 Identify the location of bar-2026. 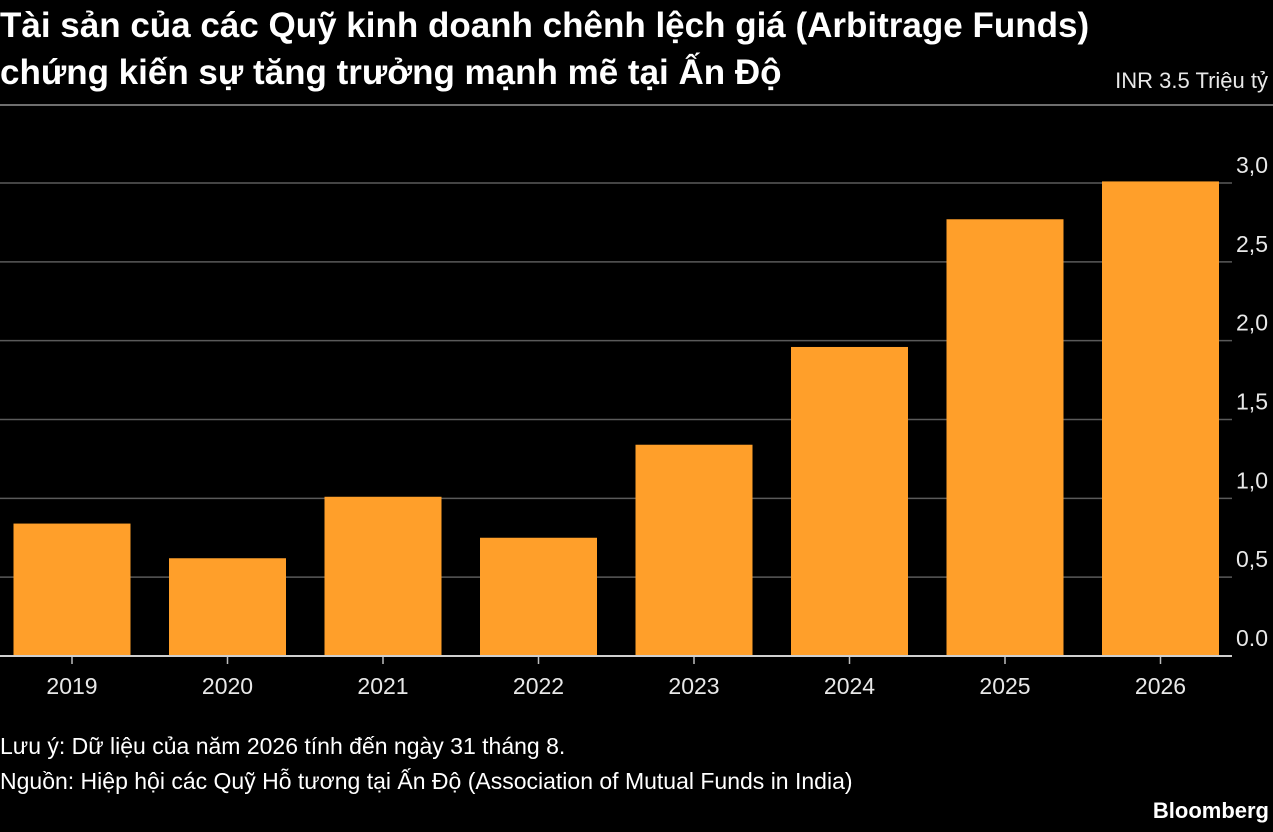
(1160, 418).